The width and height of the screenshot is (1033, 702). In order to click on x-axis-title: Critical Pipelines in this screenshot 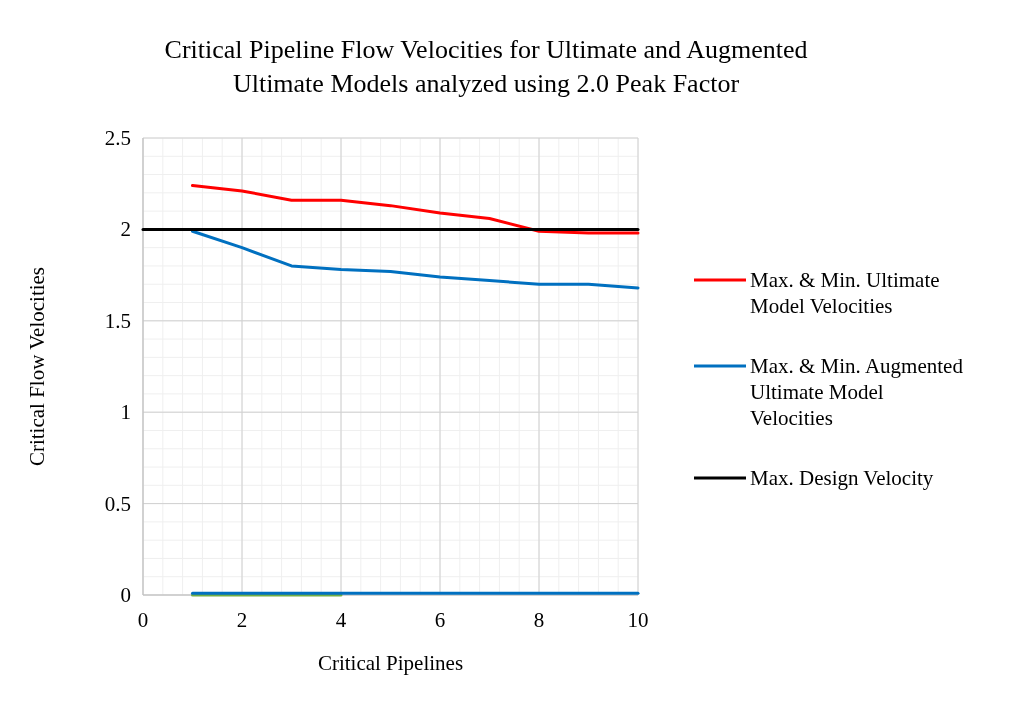, I will do `click(390, 663)`.